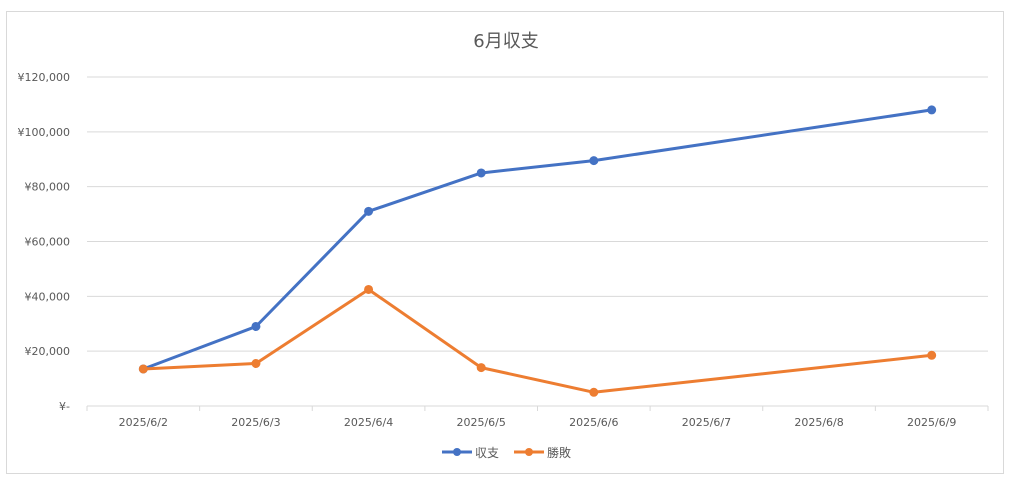 This screenshot has width=1011, height=487. I want to click on legend-label: 勝敗, so click(559, 452).